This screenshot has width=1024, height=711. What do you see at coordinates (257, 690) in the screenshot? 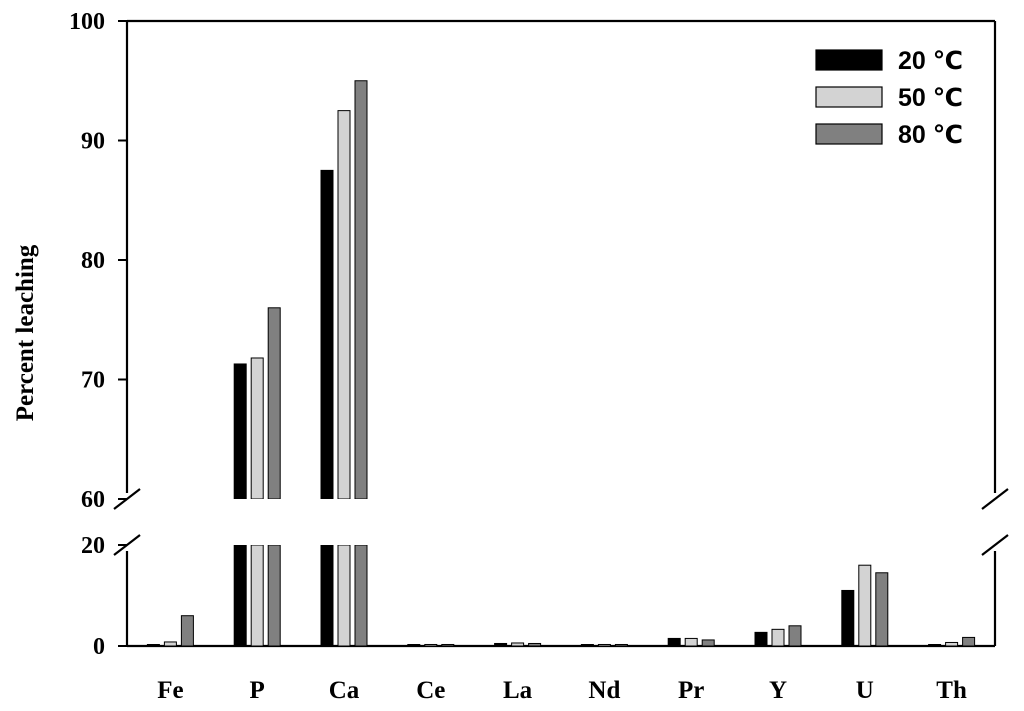
I see `x-tick-label: P` at bounding box center [257, 690].